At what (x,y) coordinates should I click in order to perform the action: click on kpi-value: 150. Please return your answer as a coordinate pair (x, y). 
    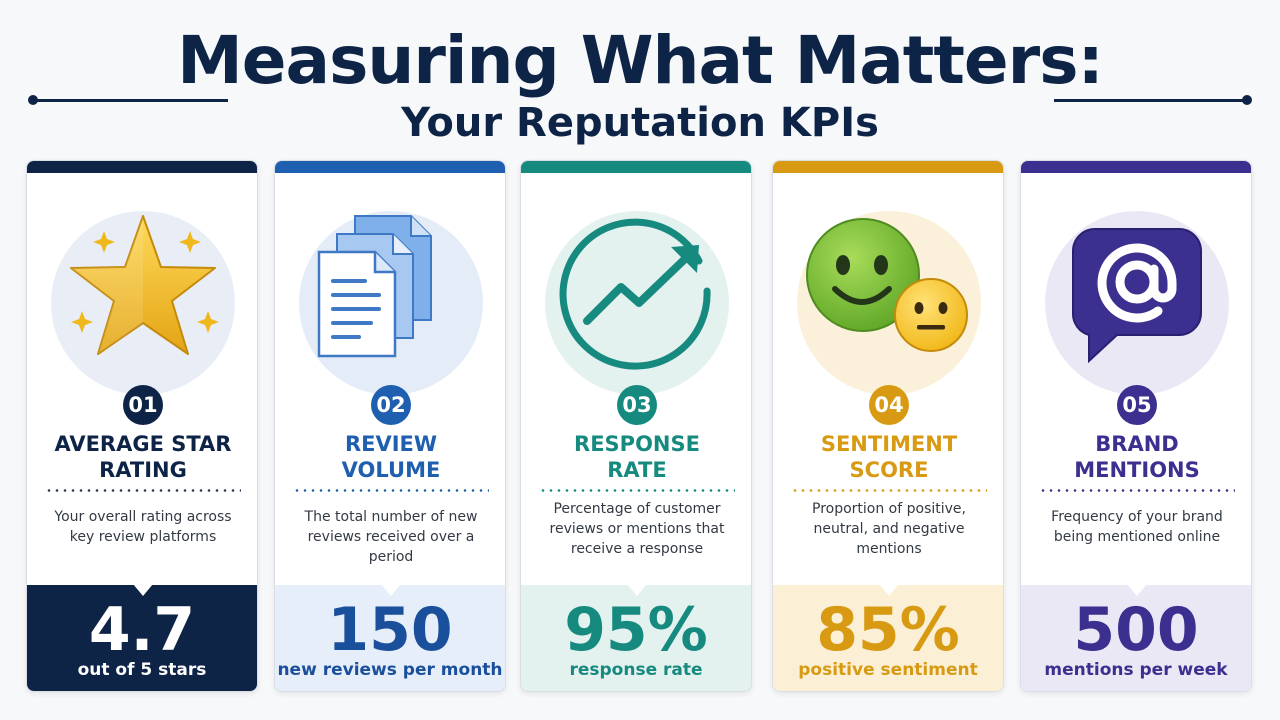
    Looking at the image, I should click on (390, 630).